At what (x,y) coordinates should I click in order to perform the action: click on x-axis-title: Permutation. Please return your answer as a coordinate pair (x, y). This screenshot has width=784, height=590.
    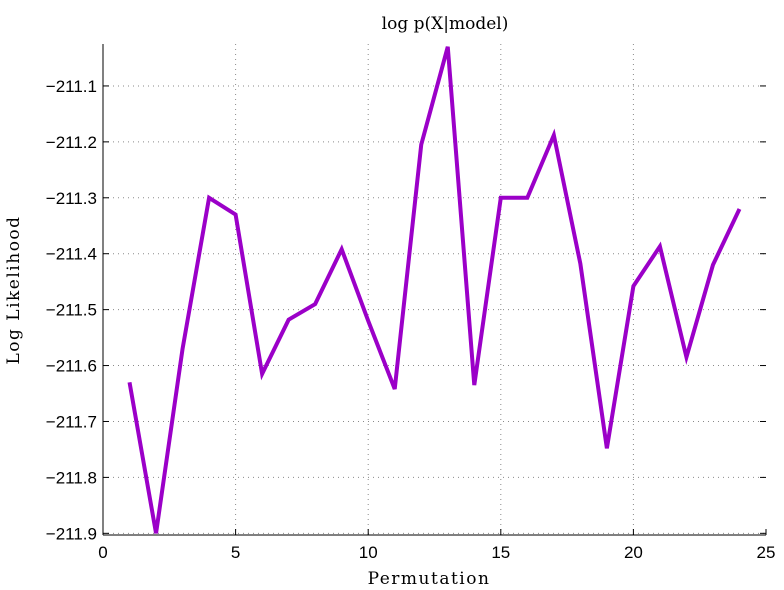
    Looking at the image, I should click on (429, 579).